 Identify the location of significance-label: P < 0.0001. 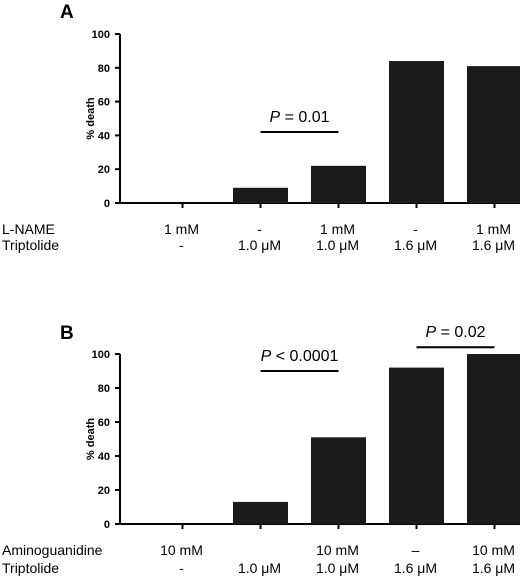
(300, 356).